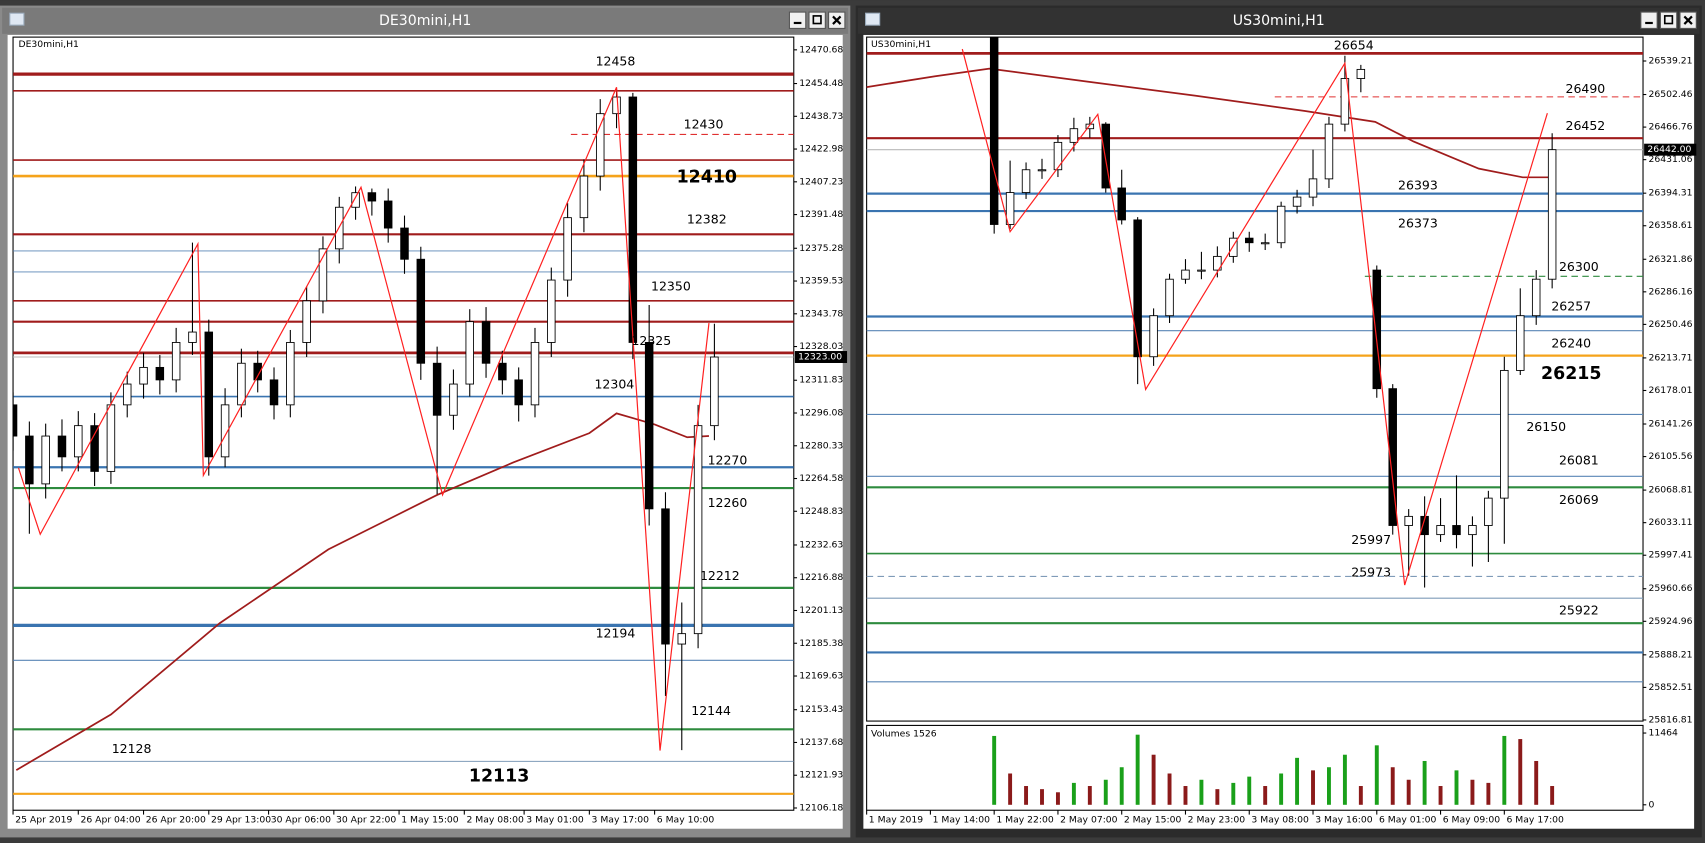 The height and width of the screenshot is (843, 1705). What do you see at coordinates (1663, 733) in the screenshot?
I see `volume-tick-label: 11464` at bounding box center [1663, 733].